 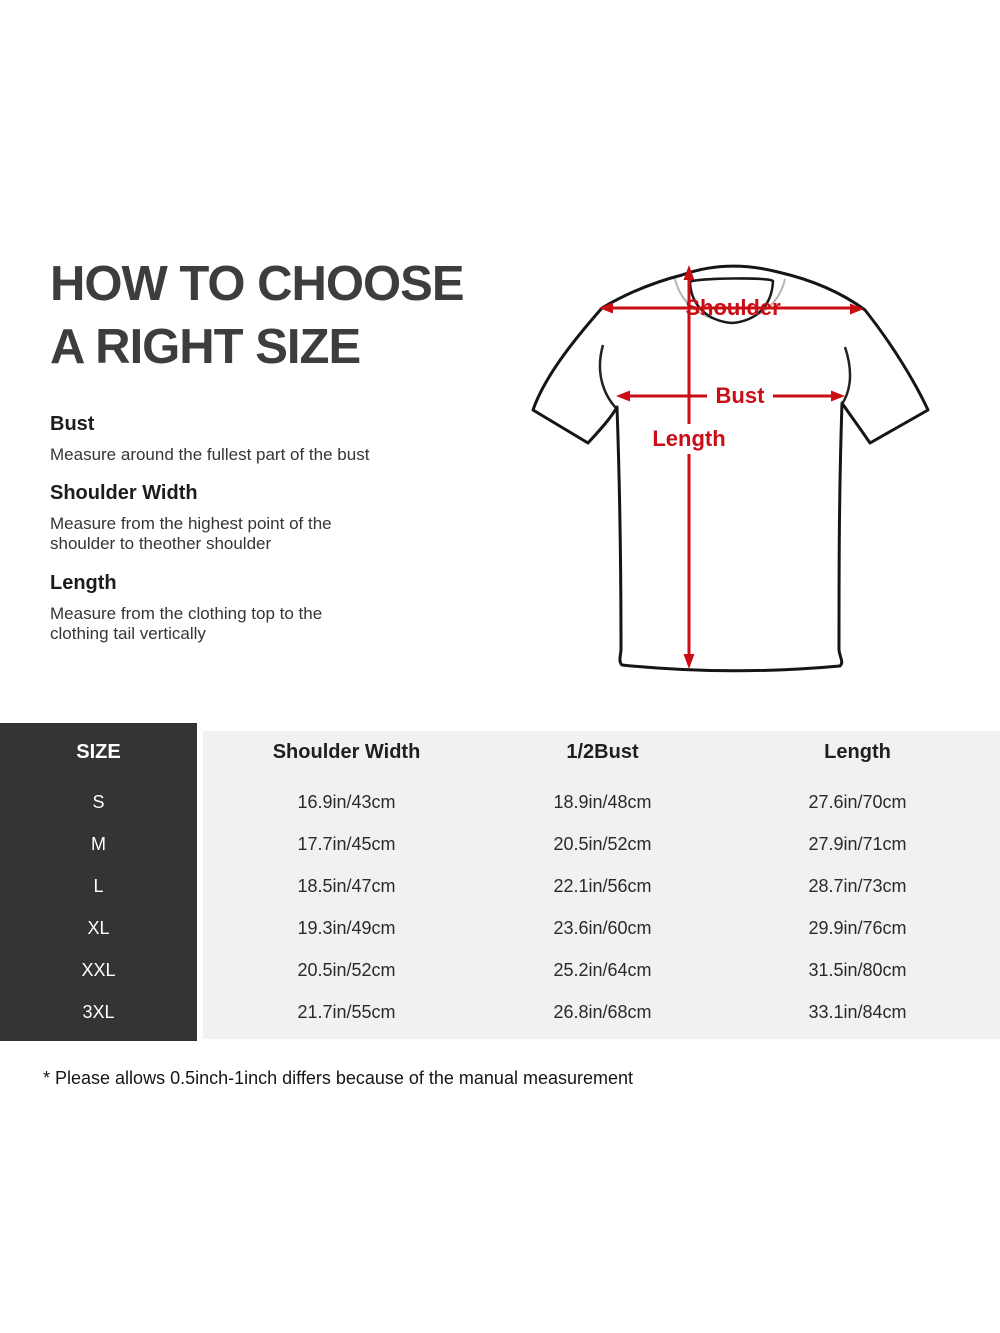 I want to click on instruction-length-text-line1: Measure from the clothing top to the, so click(x=186, y=613).